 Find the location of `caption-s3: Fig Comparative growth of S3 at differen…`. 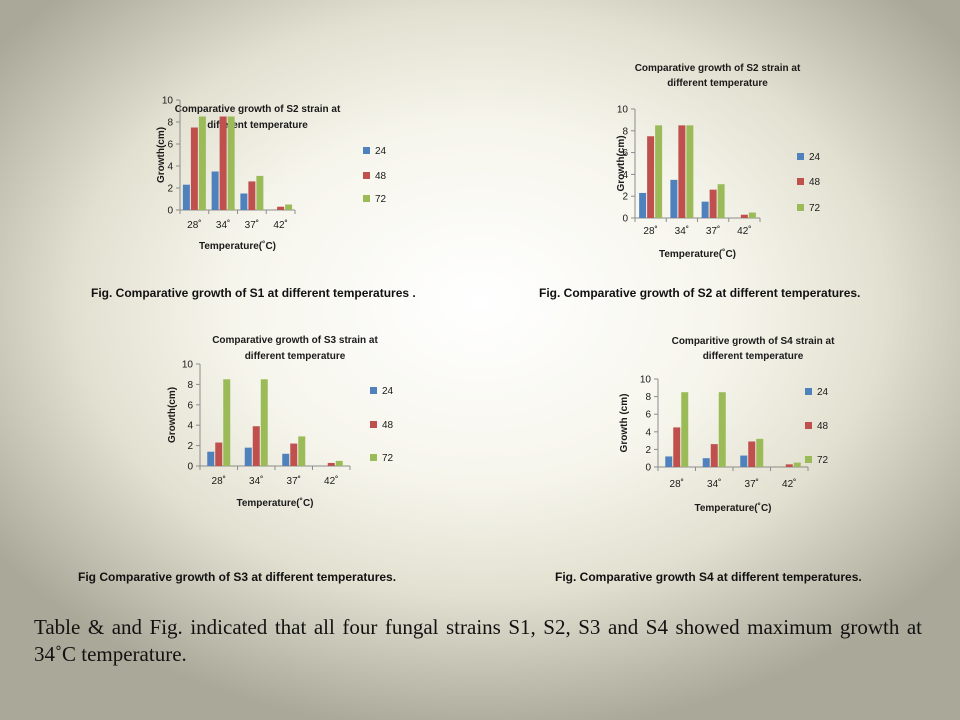

caption-s3: Fig Comparative growth of S3 at differen… is located at coordinates (237, 577).